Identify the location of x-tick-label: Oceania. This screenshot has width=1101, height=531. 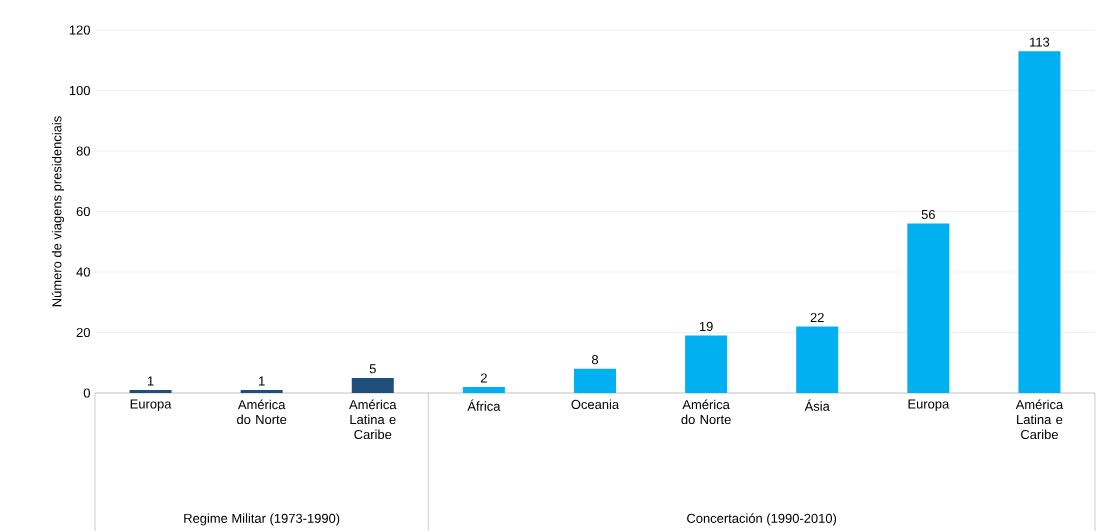
(595, 404).